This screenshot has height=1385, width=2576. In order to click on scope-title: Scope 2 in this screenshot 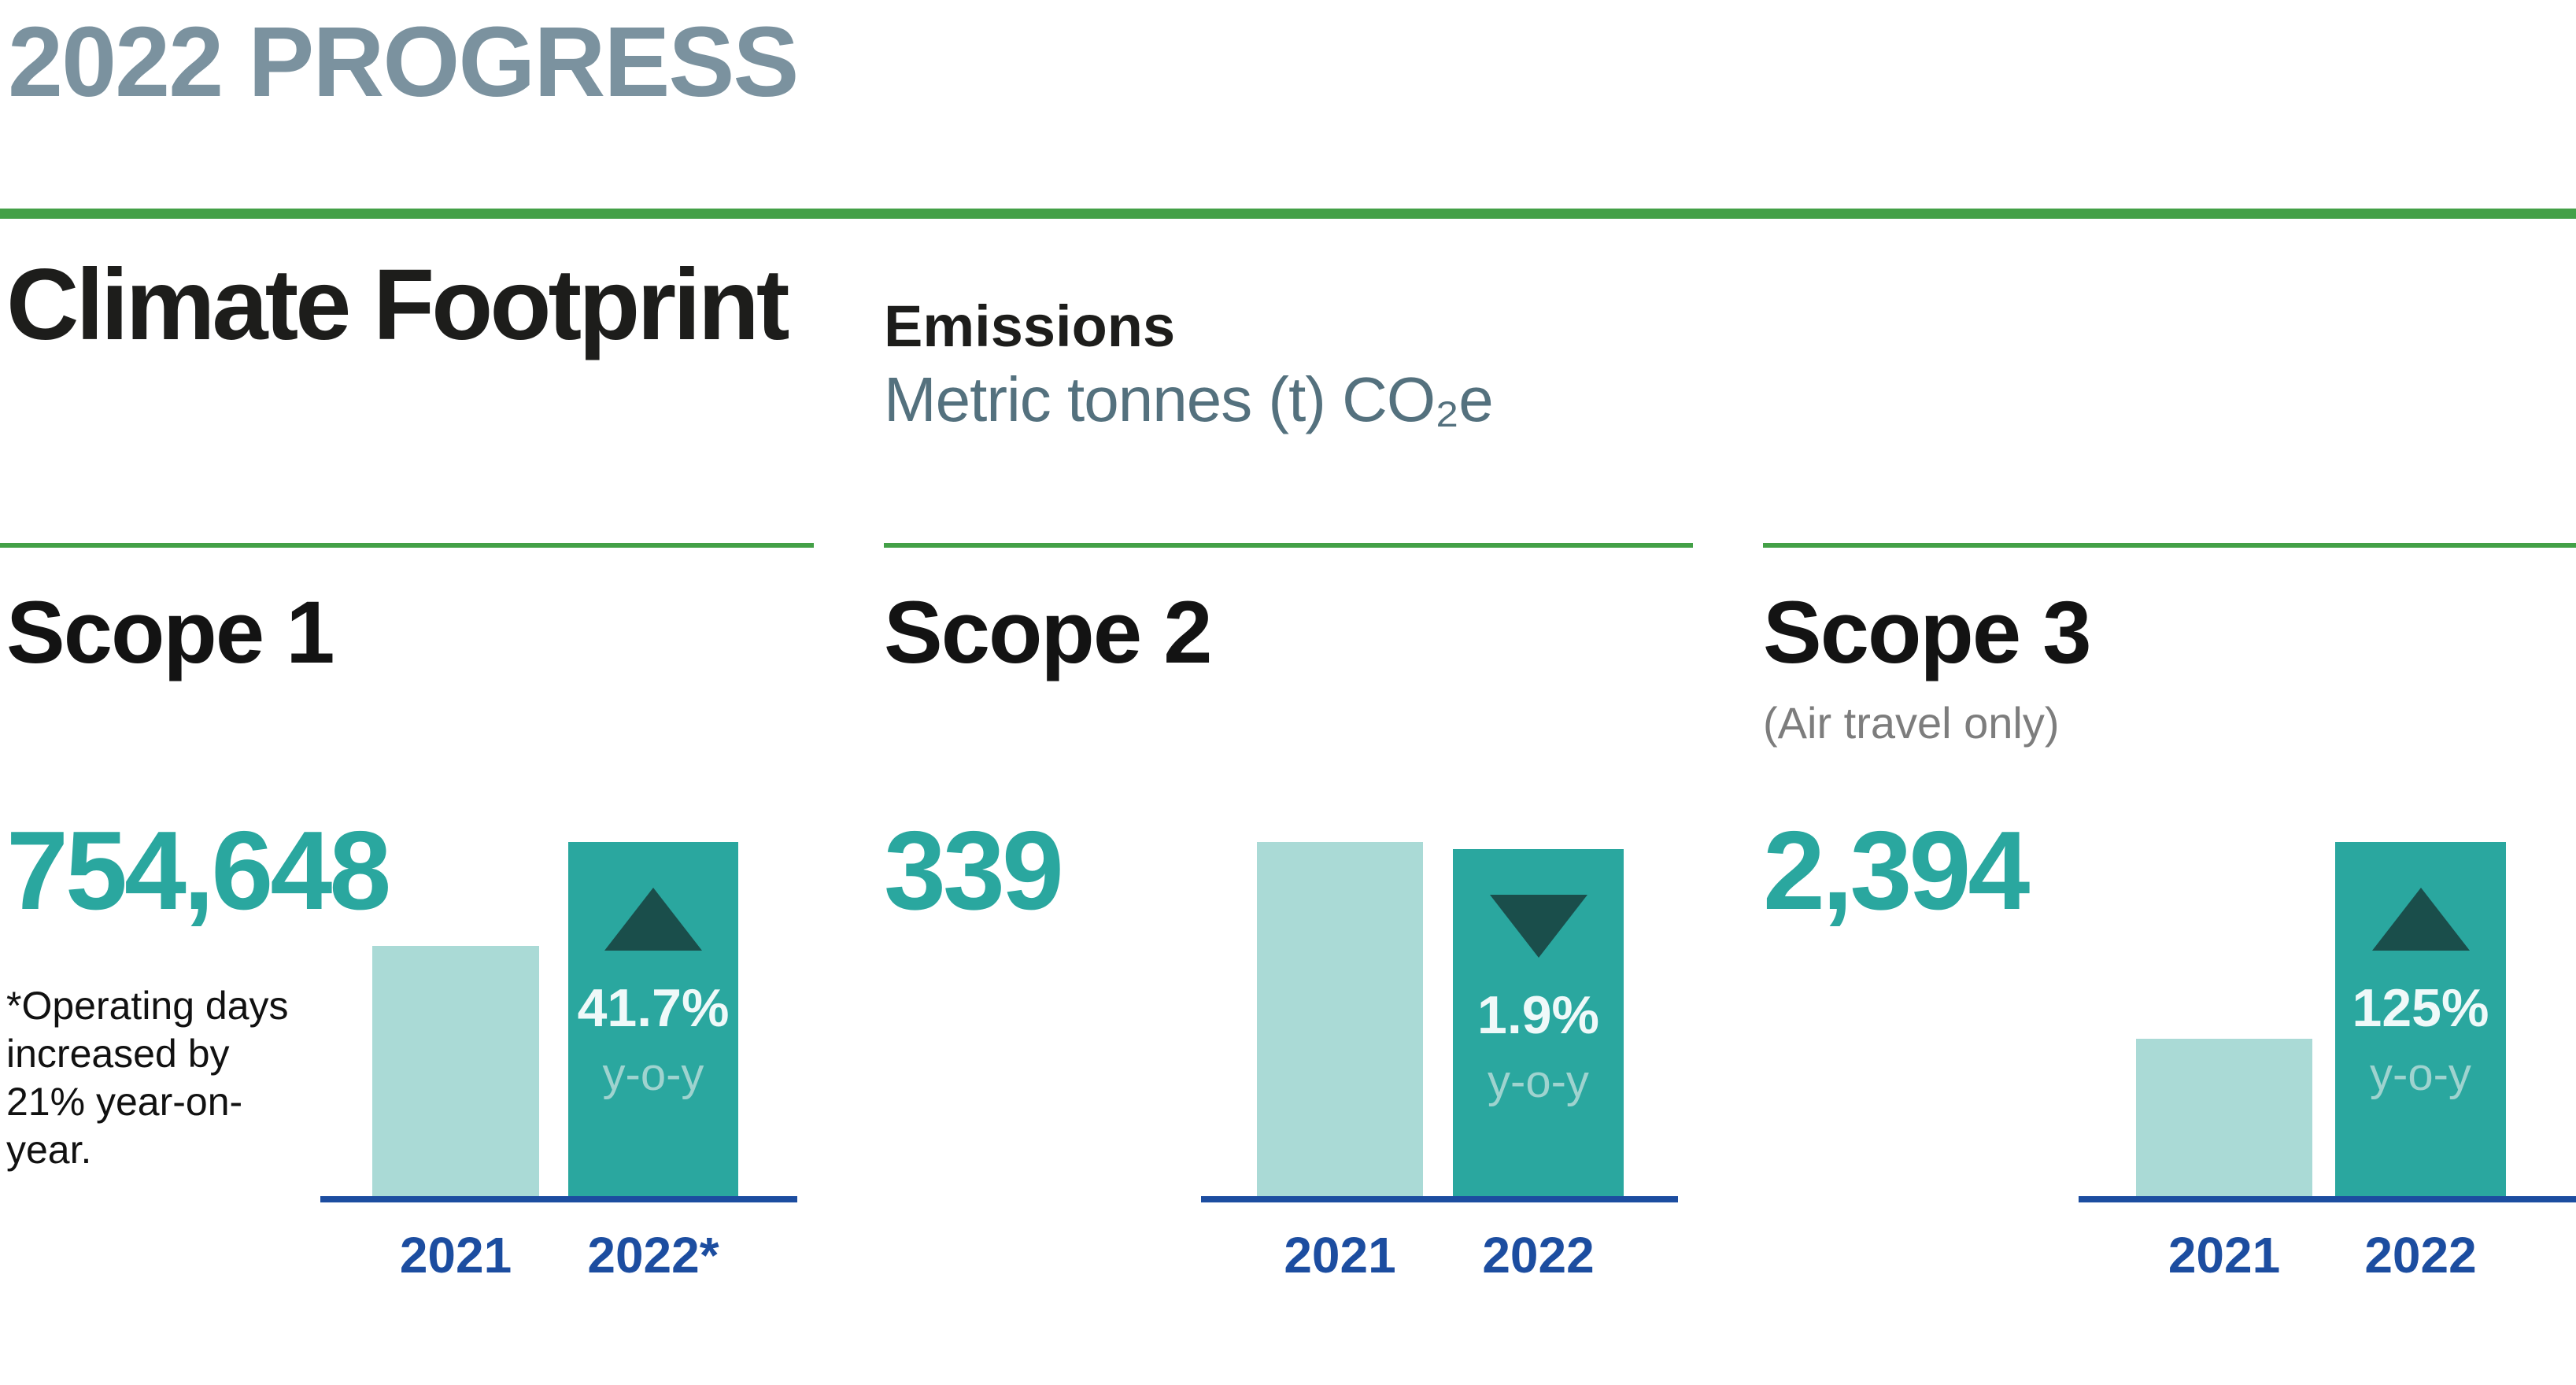, I will do `click(1048, 632)`.